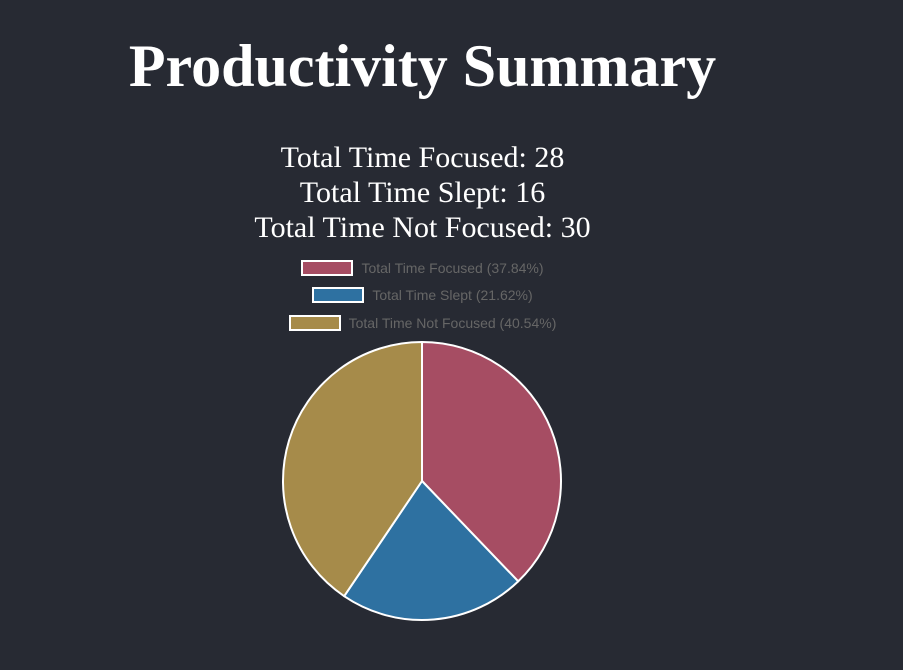 Image resolution: width=903 pixels, height=670 pixels. What do you see at coordinates (327, 267) in the screenshot?
I see `legend-swatch-focused` at bounding box center [327, 267].